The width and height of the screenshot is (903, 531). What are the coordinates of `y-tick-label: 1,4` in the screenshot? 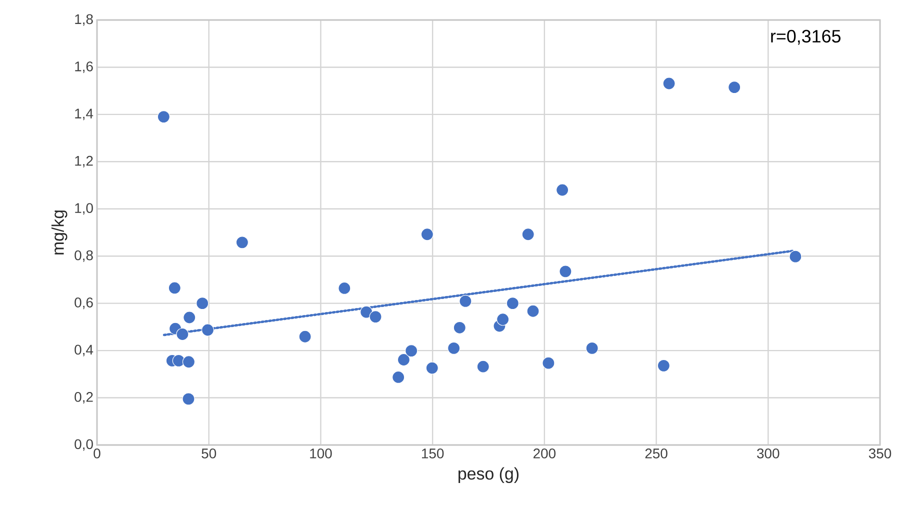 It's located at (84, 114).